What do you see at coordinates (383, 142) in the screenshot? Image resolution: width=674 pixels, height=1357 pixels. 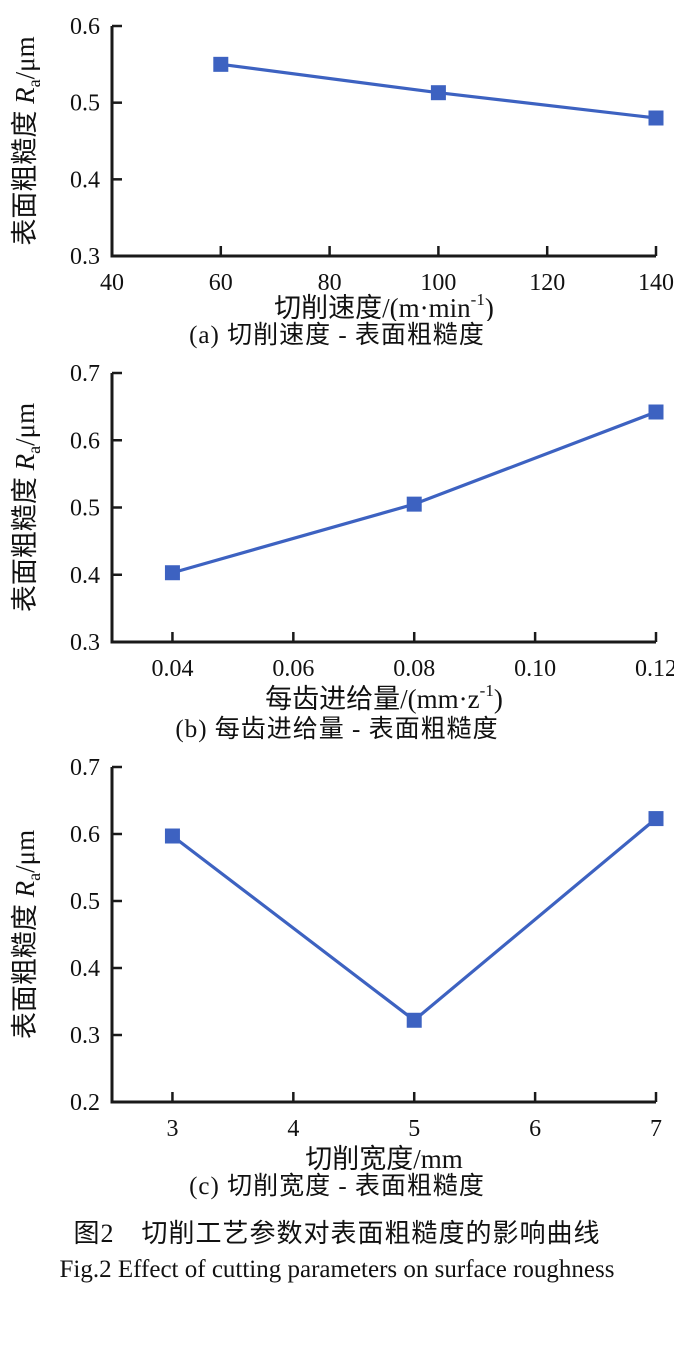 I see `axis-spines` at bounding box center [383, 142].